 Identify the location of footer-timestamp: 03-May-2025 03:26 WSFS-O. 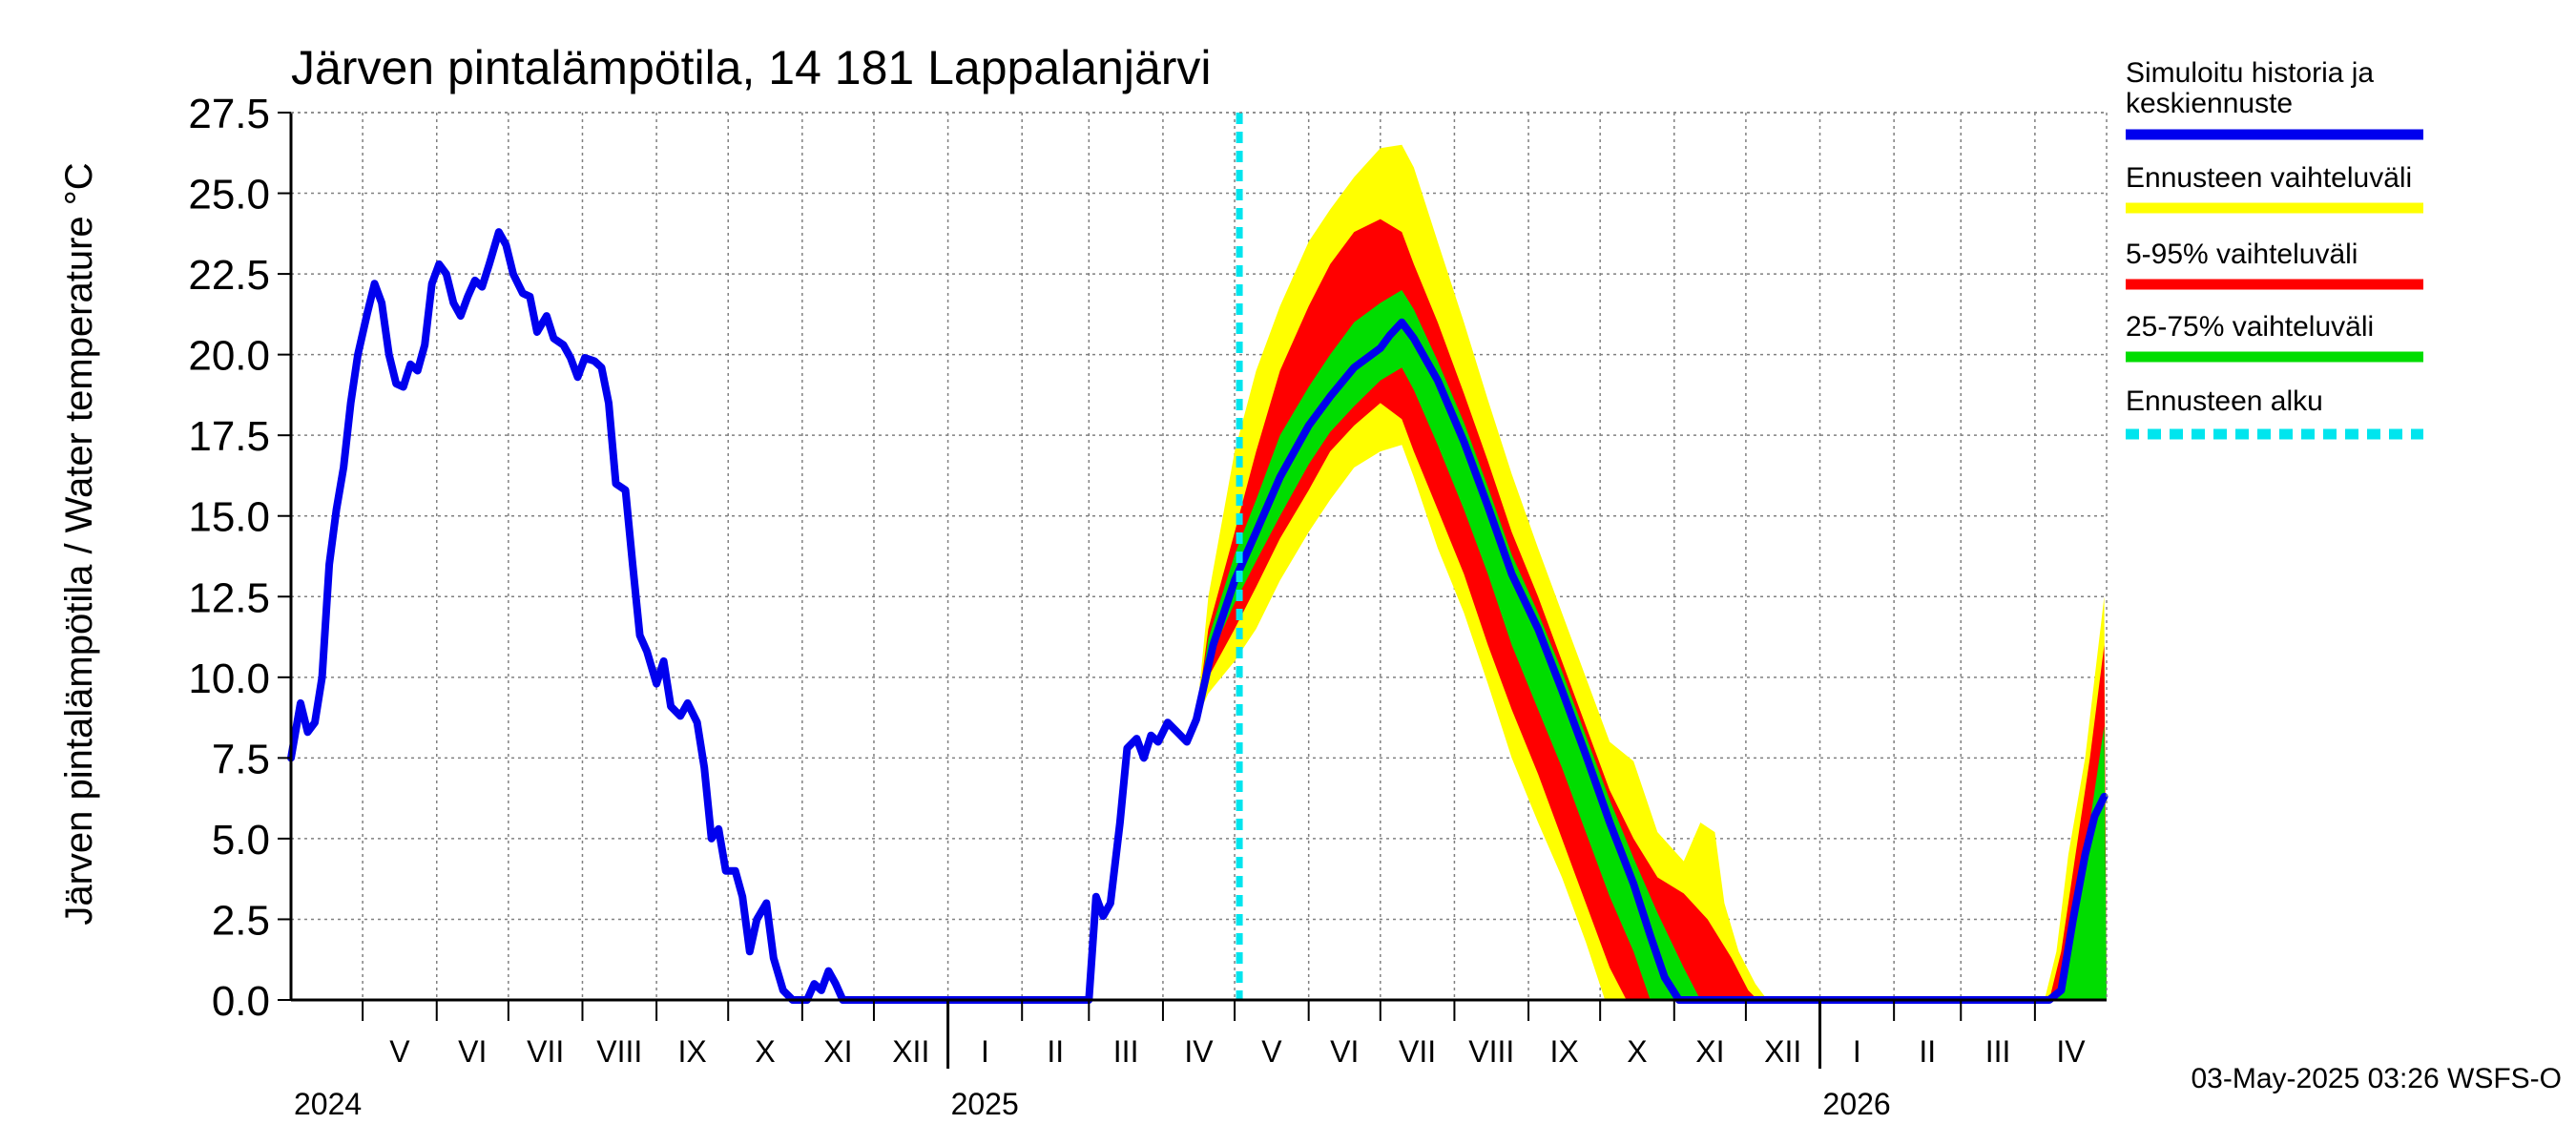
(2377, 1078).